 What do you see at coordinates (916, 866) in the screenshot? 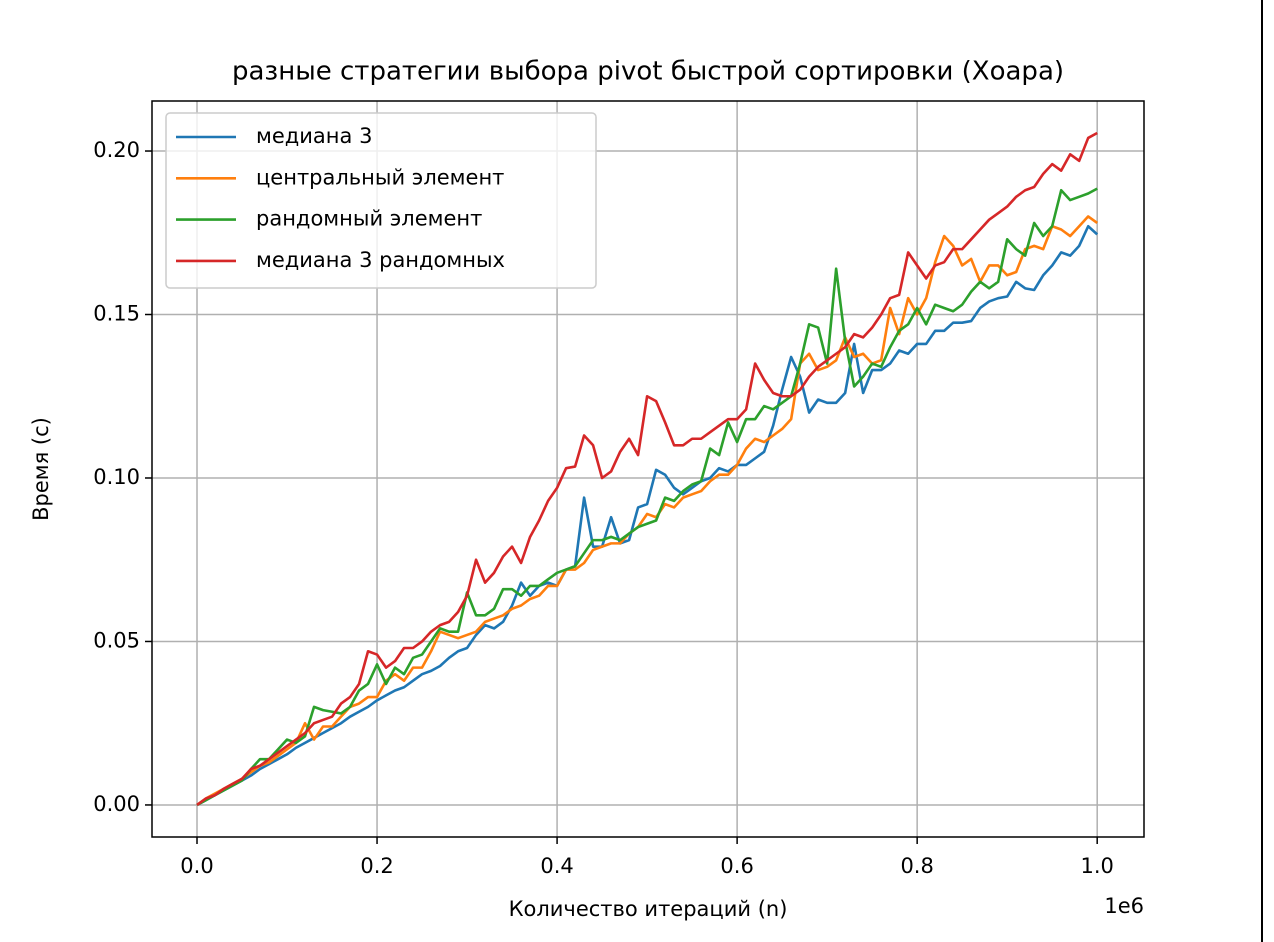
I see `x-tick-label: 0.8` at bounding box center [916, 866].